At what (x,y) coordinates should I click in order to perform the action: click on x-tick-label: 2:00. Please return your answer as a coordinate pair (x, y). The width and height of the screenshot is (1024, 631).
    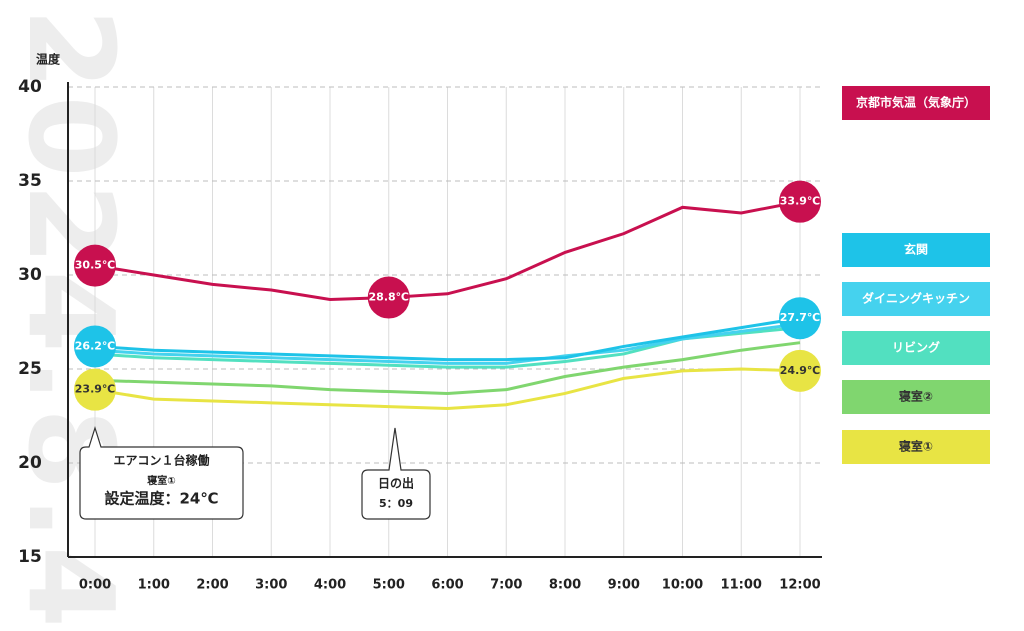
    Looking at the image, I should click on (212, 585).